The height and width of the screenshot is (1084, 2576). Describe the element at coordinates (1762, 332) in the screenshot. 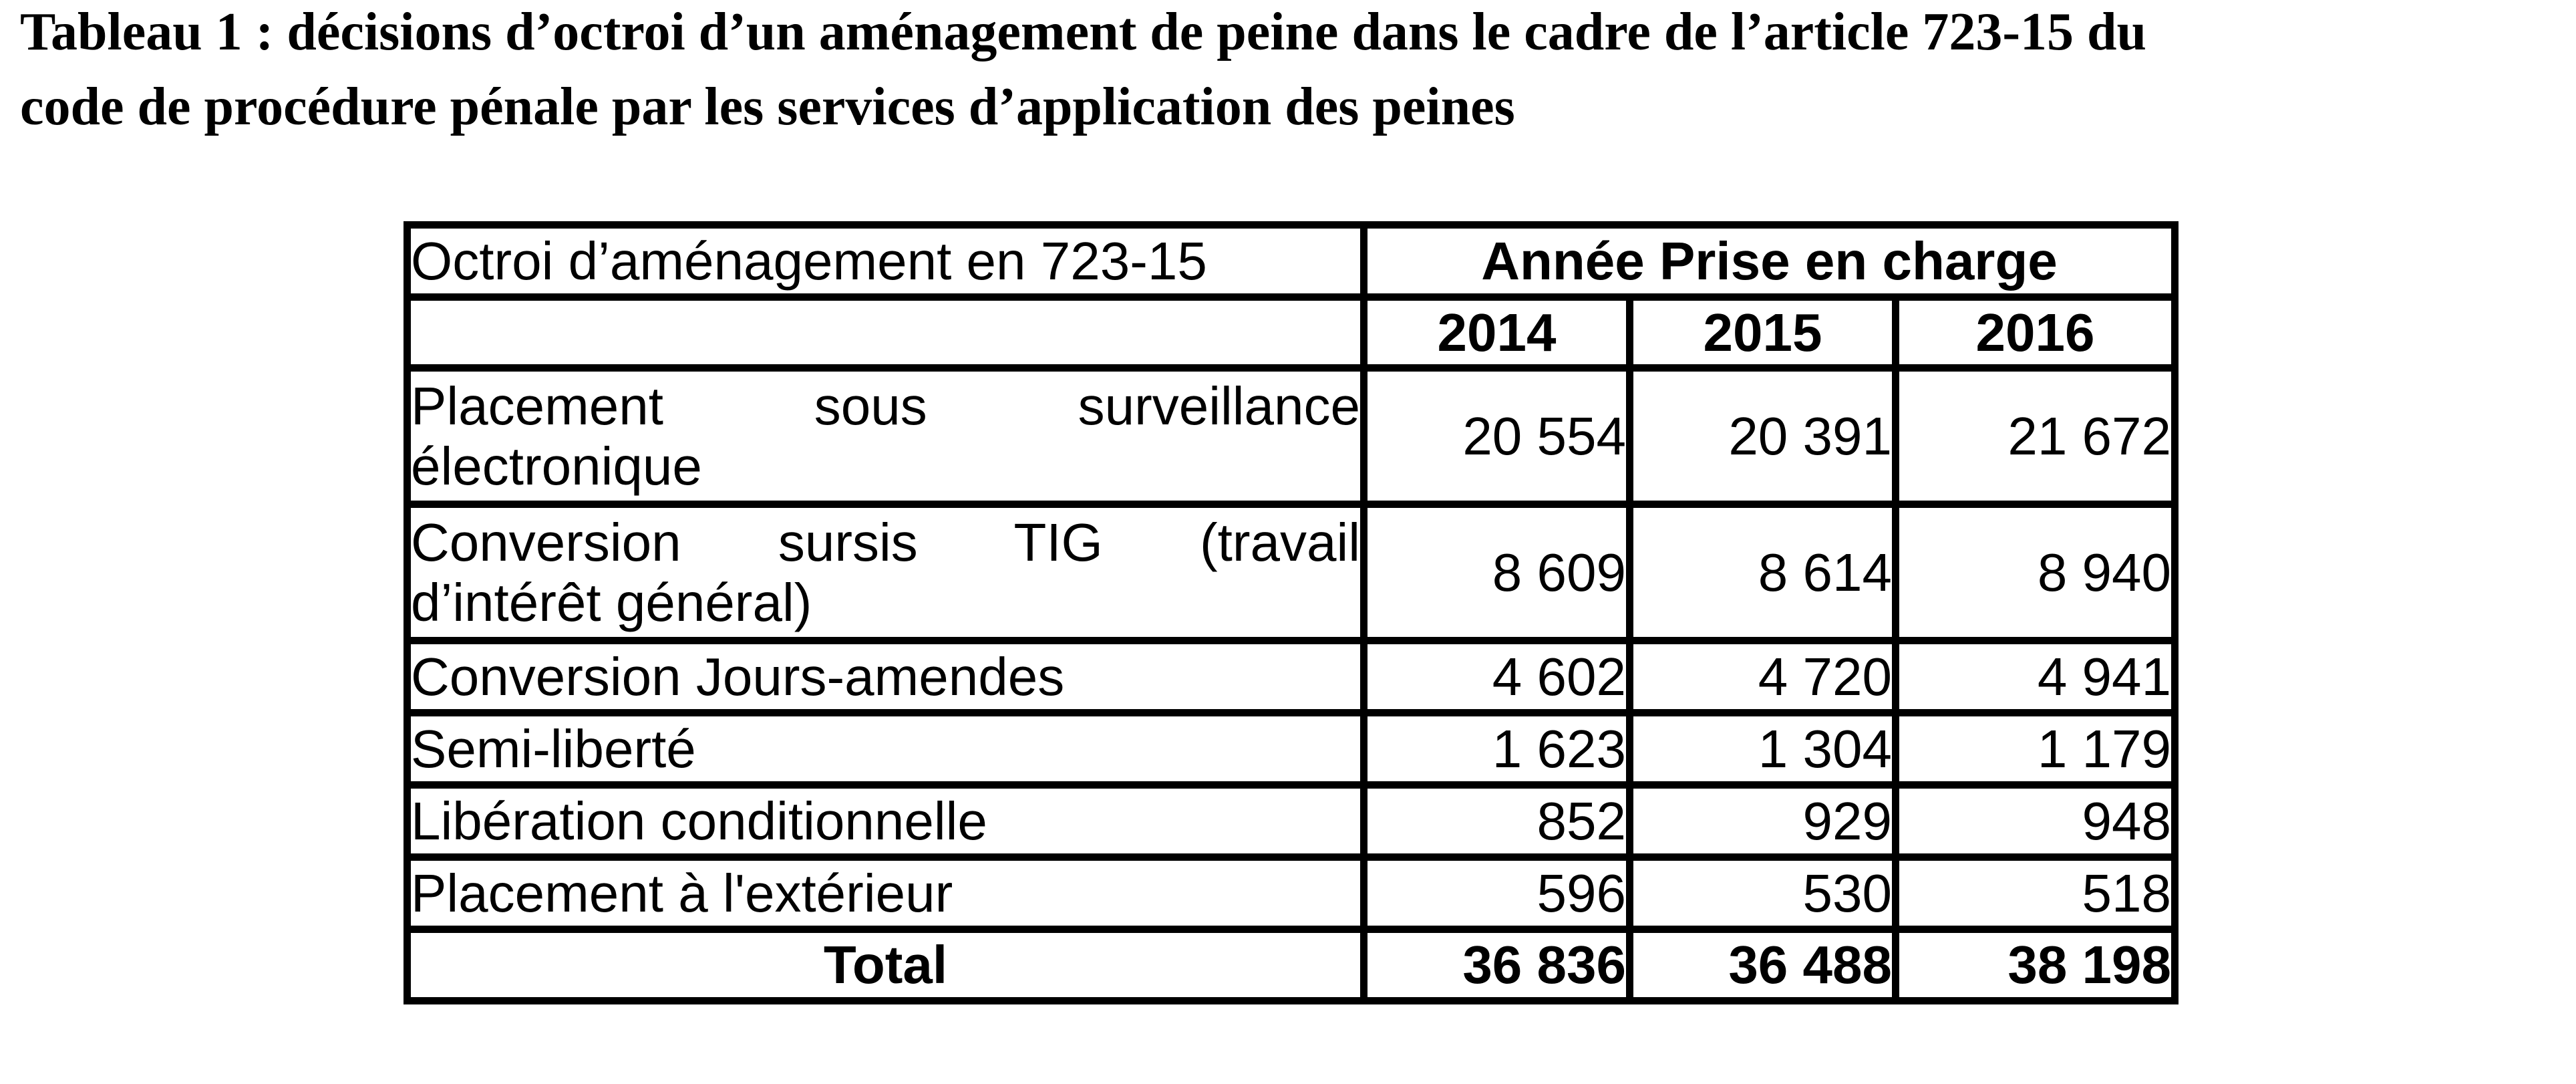

I see `year-header-2015: 2015` at that location.